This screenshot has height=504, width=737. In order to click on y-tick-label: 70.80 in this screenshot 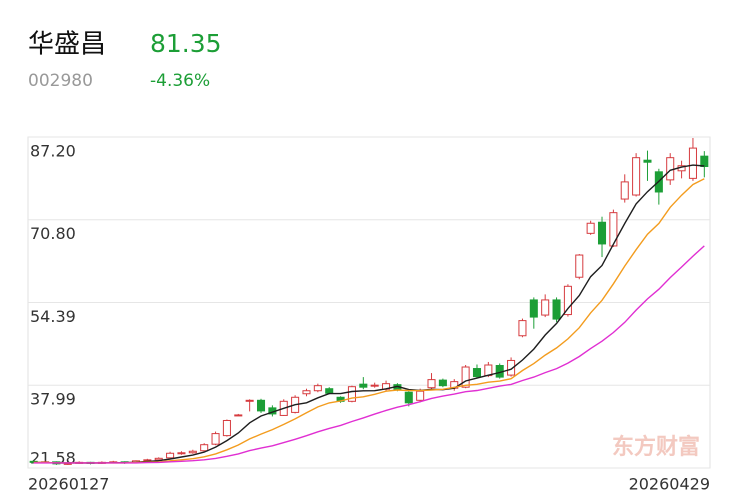, I will do `click(53, 233)`.